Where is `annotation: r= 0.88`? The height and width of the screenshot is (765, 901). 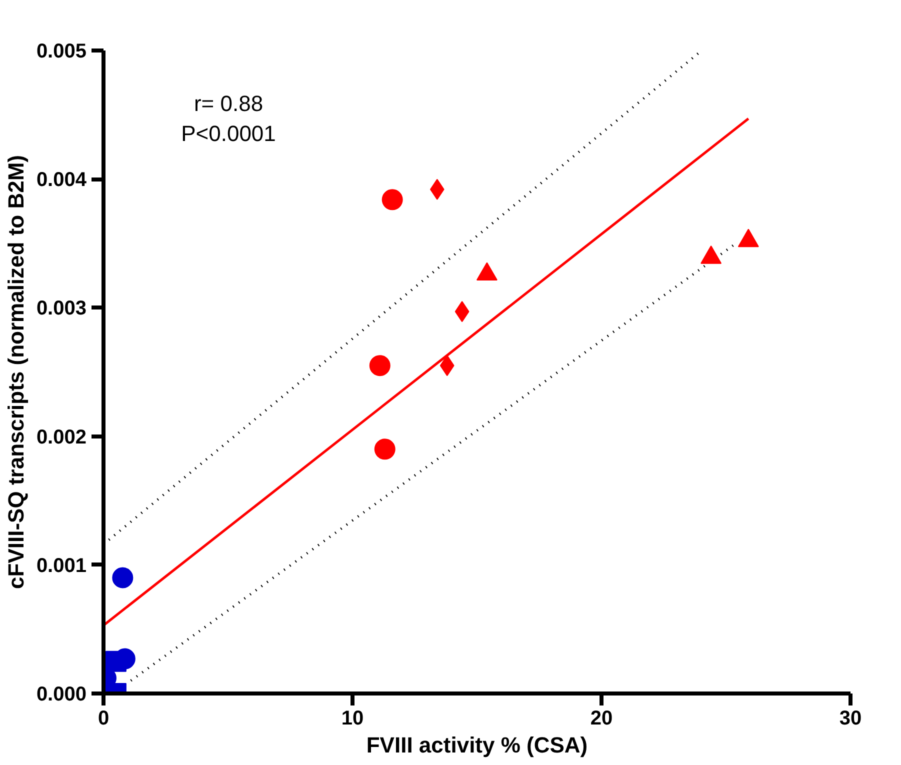
annotation: r= 0.88 is located at coordinates (229, 103).